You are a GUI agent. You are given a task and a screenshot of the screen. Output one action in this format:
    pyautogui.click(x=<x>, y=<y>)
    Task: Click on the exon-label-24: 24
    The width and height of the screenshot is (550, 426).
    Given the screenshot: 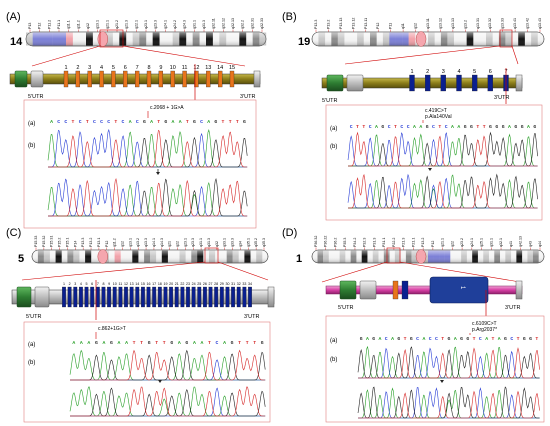 What is the action you would take?
    pyautogui.click(x=194, y=284)
    